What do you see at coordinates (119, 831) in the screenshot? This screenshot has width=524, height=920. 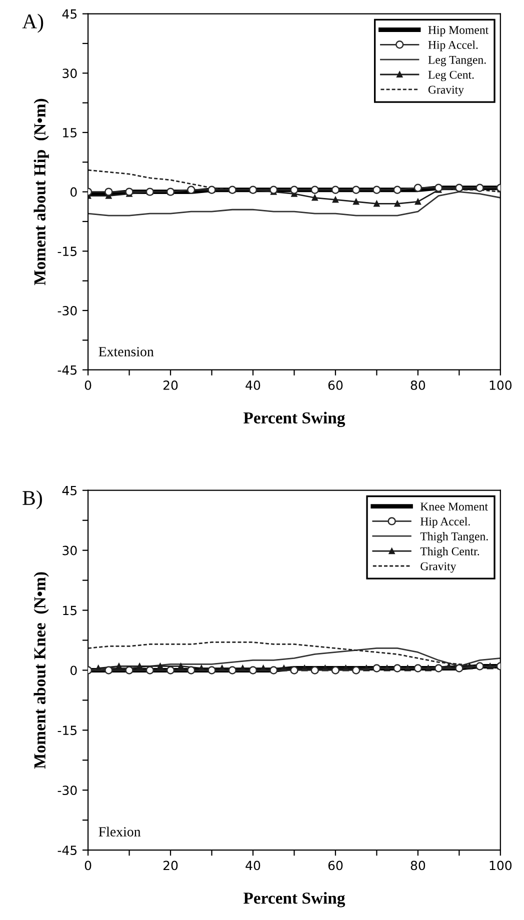 I see `annotation: Flexion` at bounding box center [119, 831].